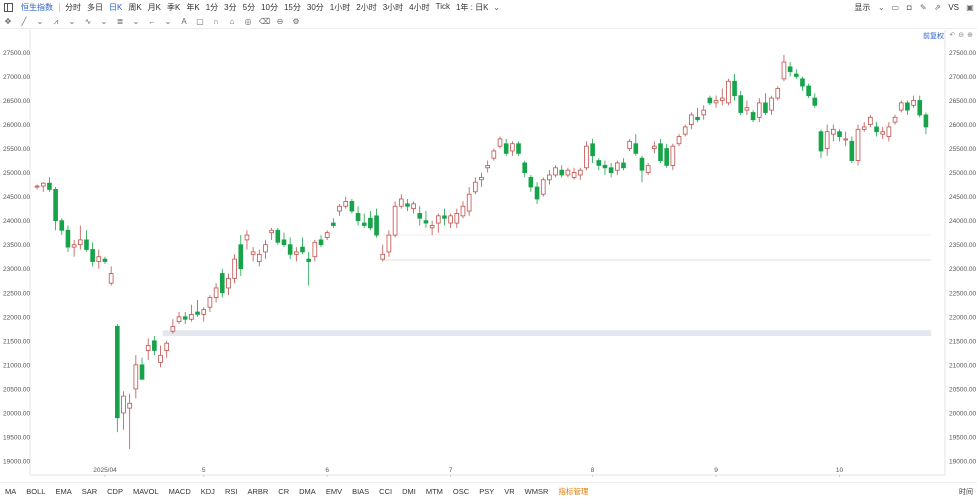 This screenshot has width=977, height=500. I want to click on magnet-icon: ∩, so click(216, 21).